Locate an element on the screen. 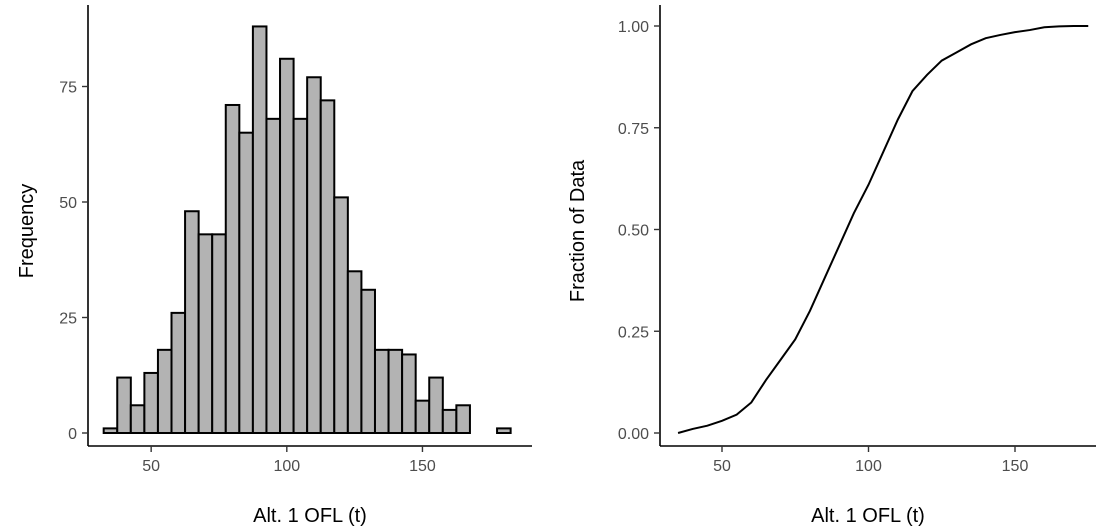 The height and width of the screenshot is (531, 1101). ecdf-x-tick-label: 50 is located at coordinates (722, 466).